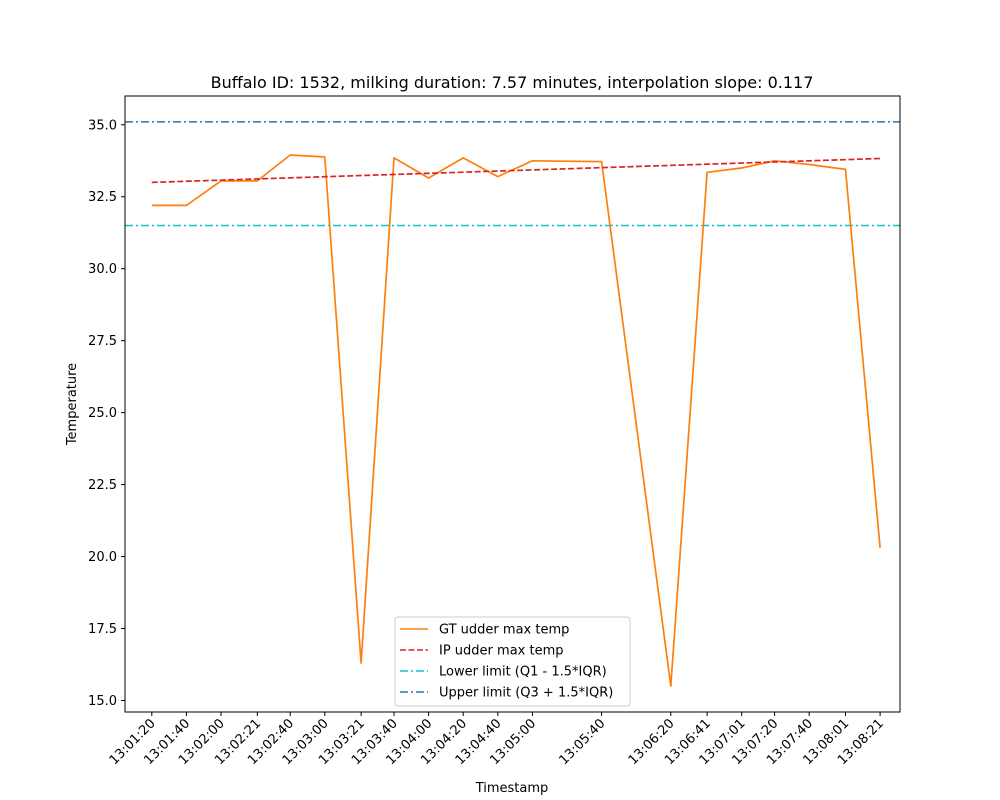  Describe the element at coordinates (102, 413) in the screenshot. I see `y-tick-label: 25.0` at that location.